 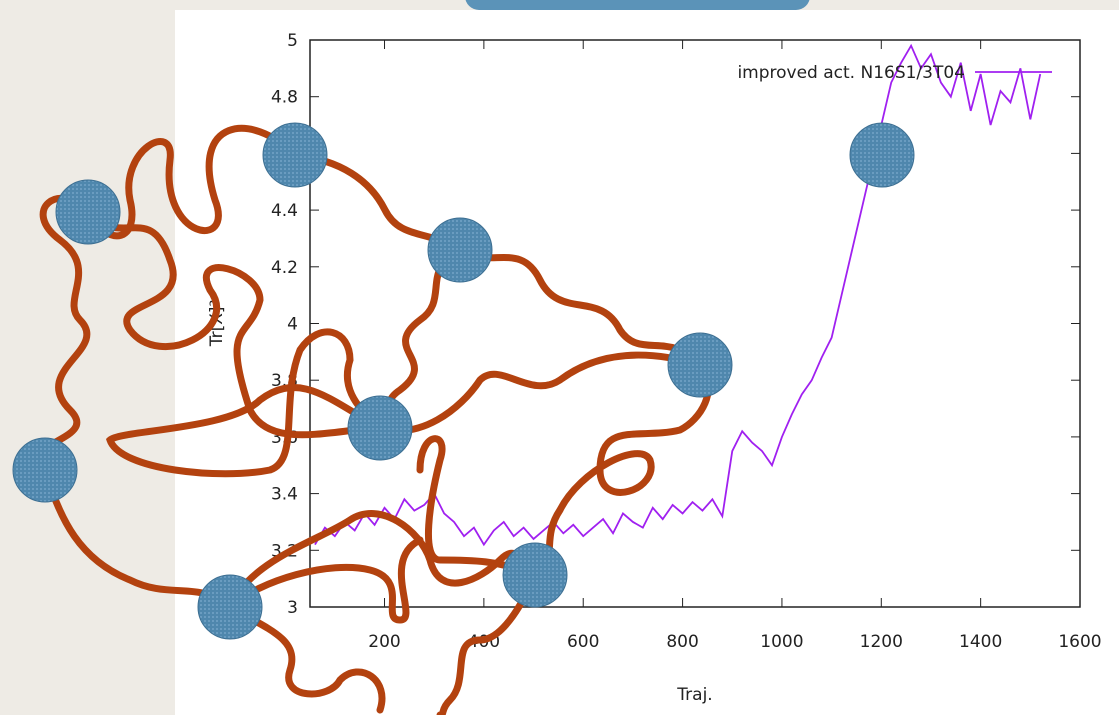 I want to click on y-tick-label: 3.4, so click(x=284, y=495).